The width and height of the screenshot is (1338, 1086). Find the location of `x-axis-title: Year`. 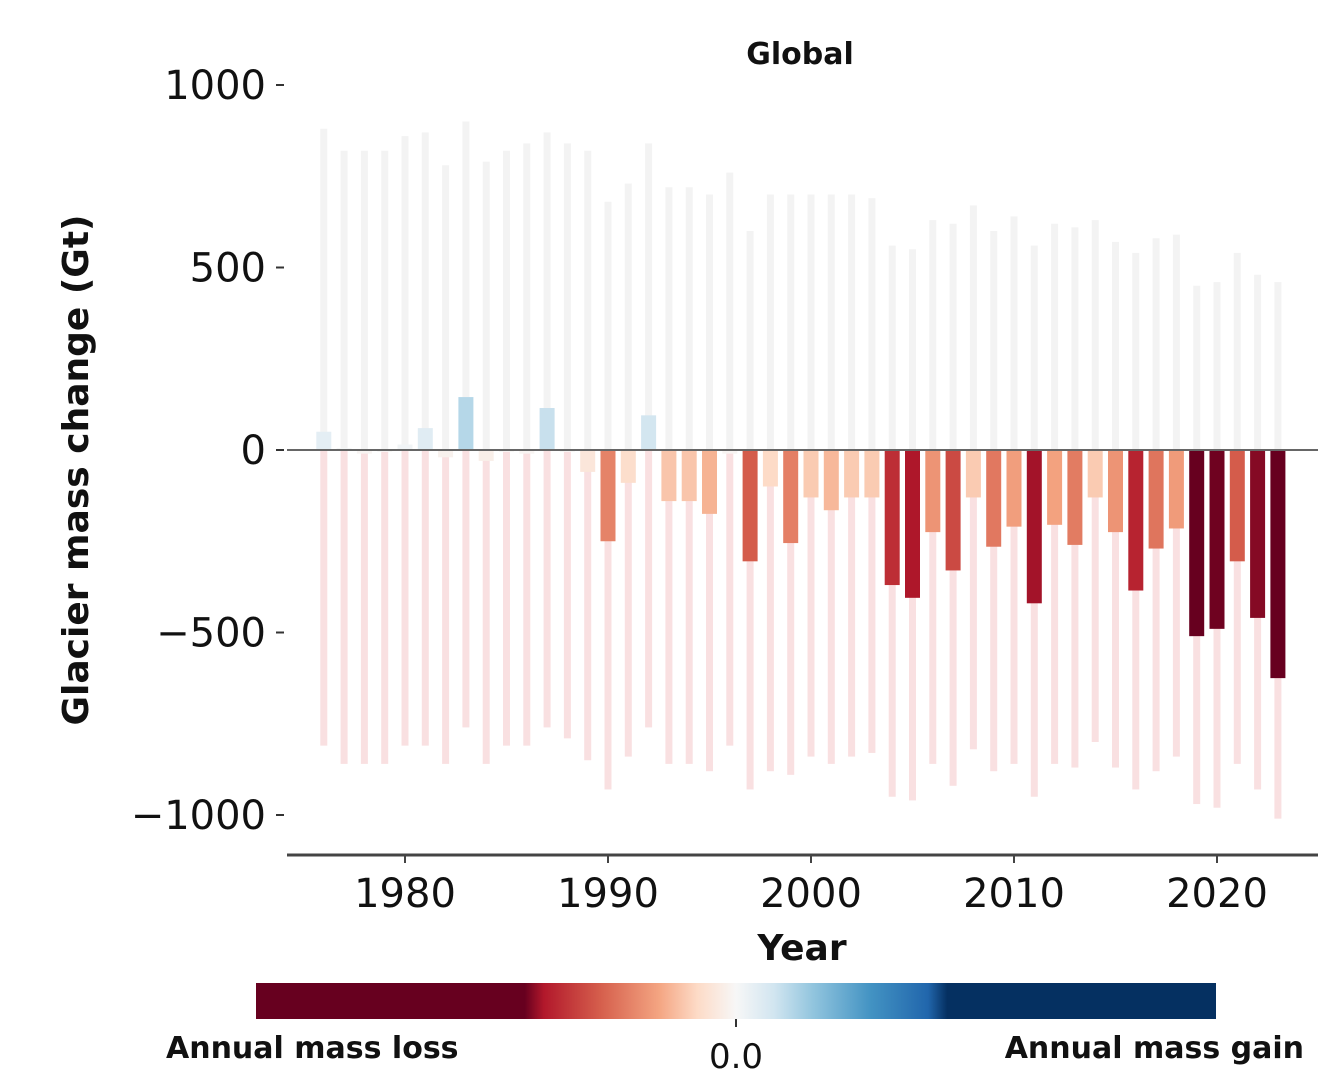

x-axis-title: Year is located at coordinates (801, 948).